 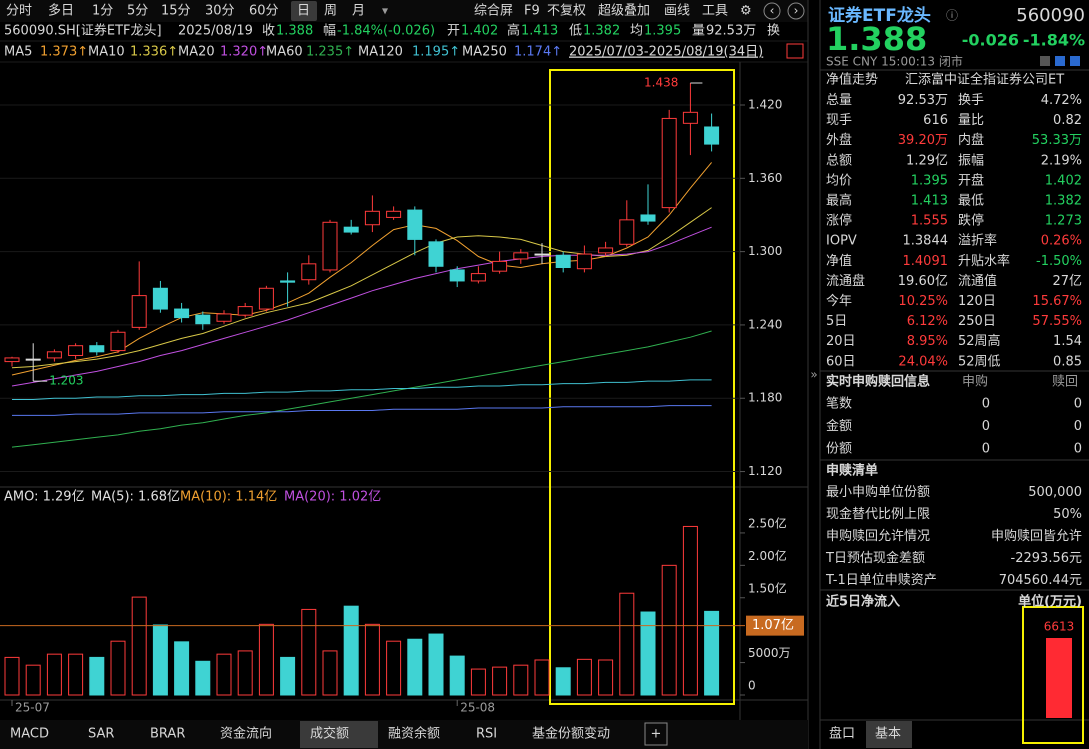 I want to click on period-button: 30分, so click(x=220, y=11).